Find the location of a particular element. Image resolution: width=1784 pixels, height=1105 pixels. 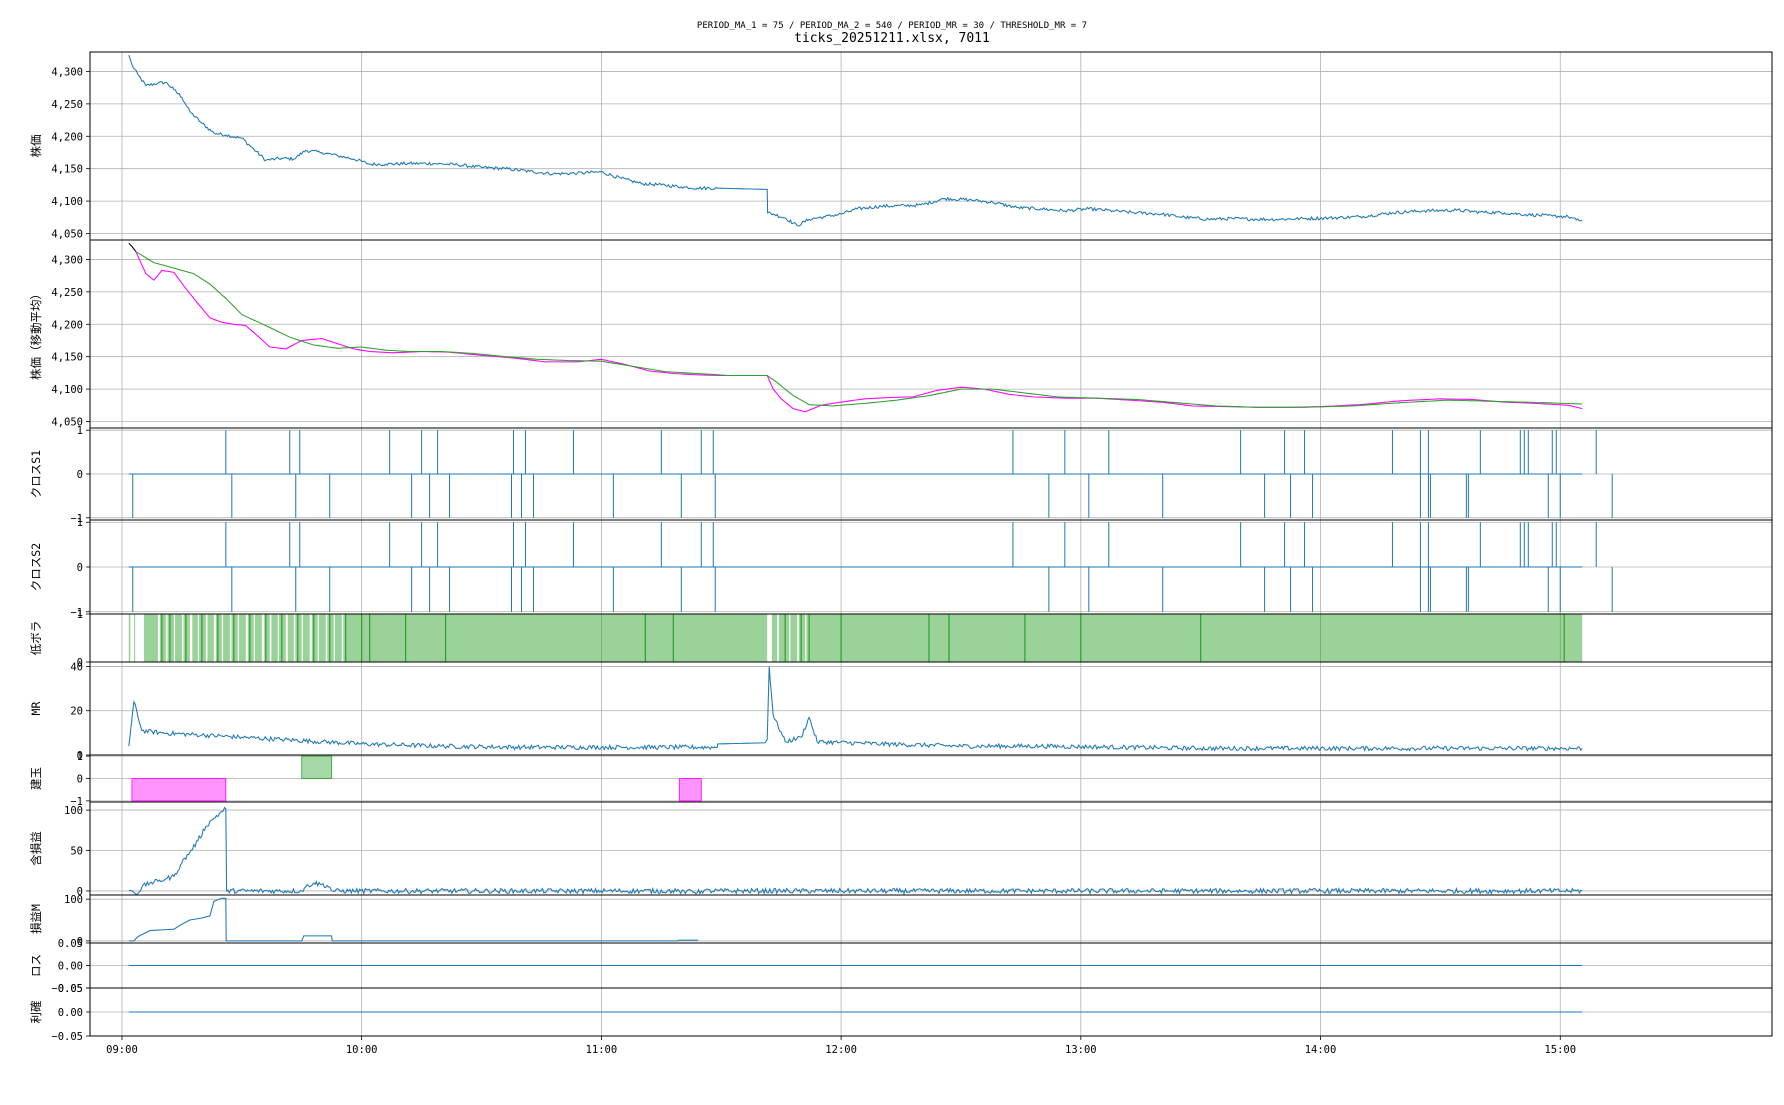

y-axis-label: 利確 is located at coordinates (36, 1012).